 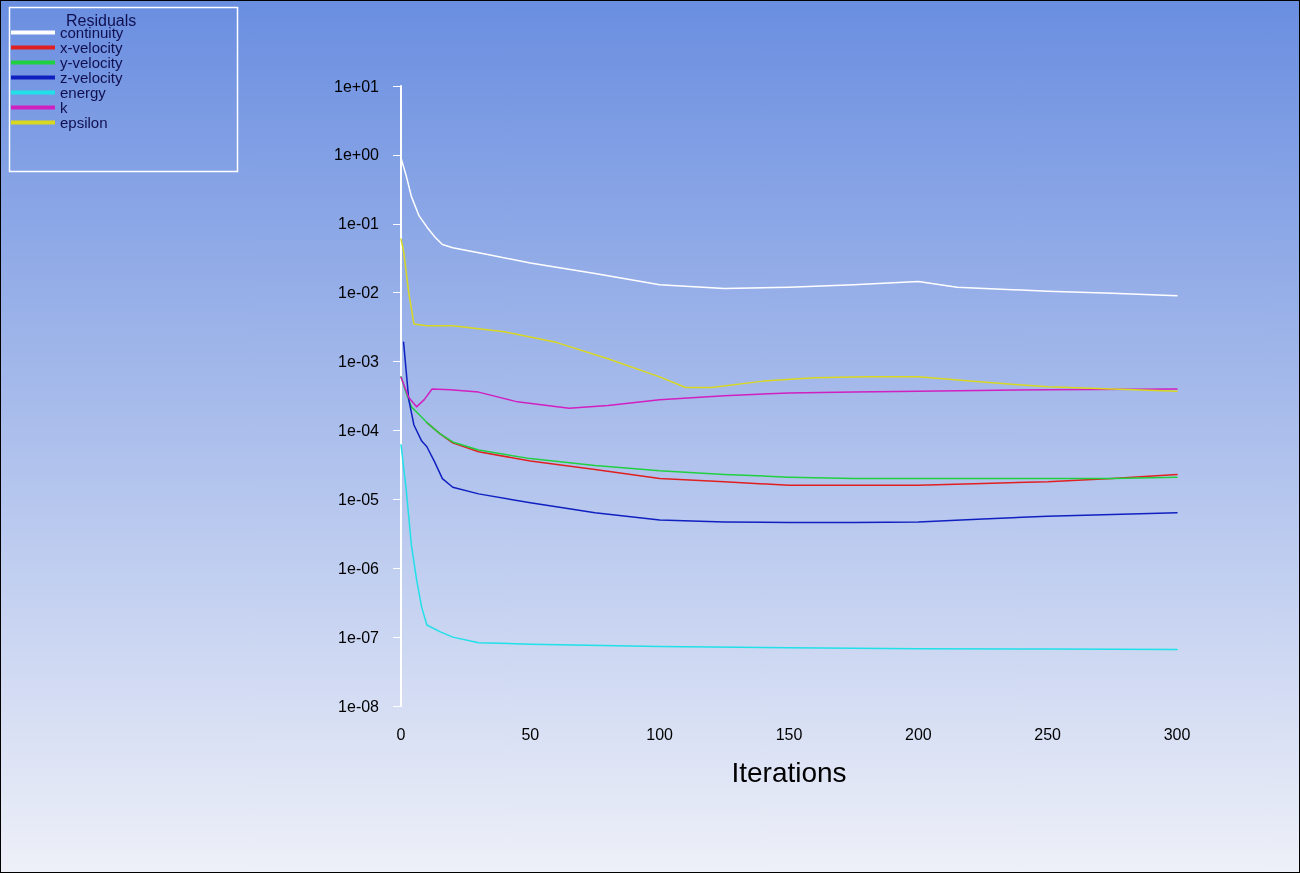 I want to click on x-tick-label: 250, so click(x=1048, y=734).